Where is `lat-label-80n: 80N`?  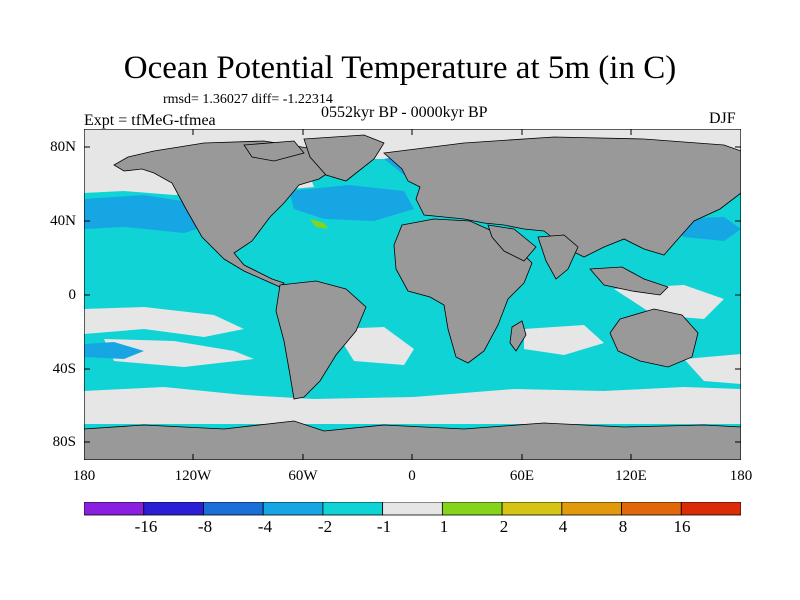
lat-label-80n: 80N is located at coordinates (63, 147).